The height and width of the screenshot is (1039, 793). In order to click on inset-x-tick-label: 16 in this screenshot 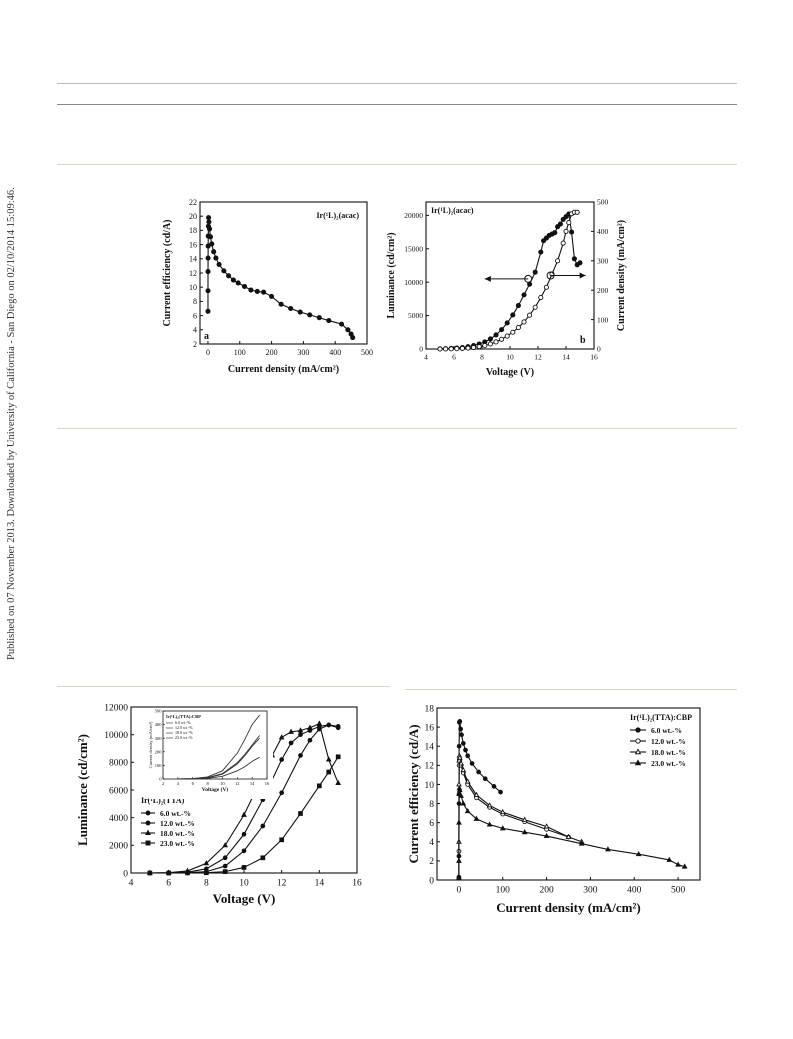, I will do `click(267, 783)`.